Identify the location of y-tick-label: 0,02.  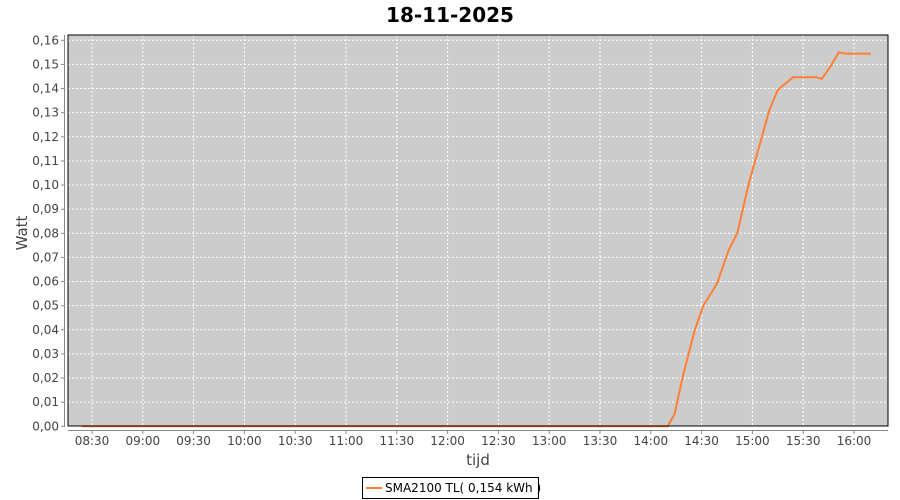
(45, 378).